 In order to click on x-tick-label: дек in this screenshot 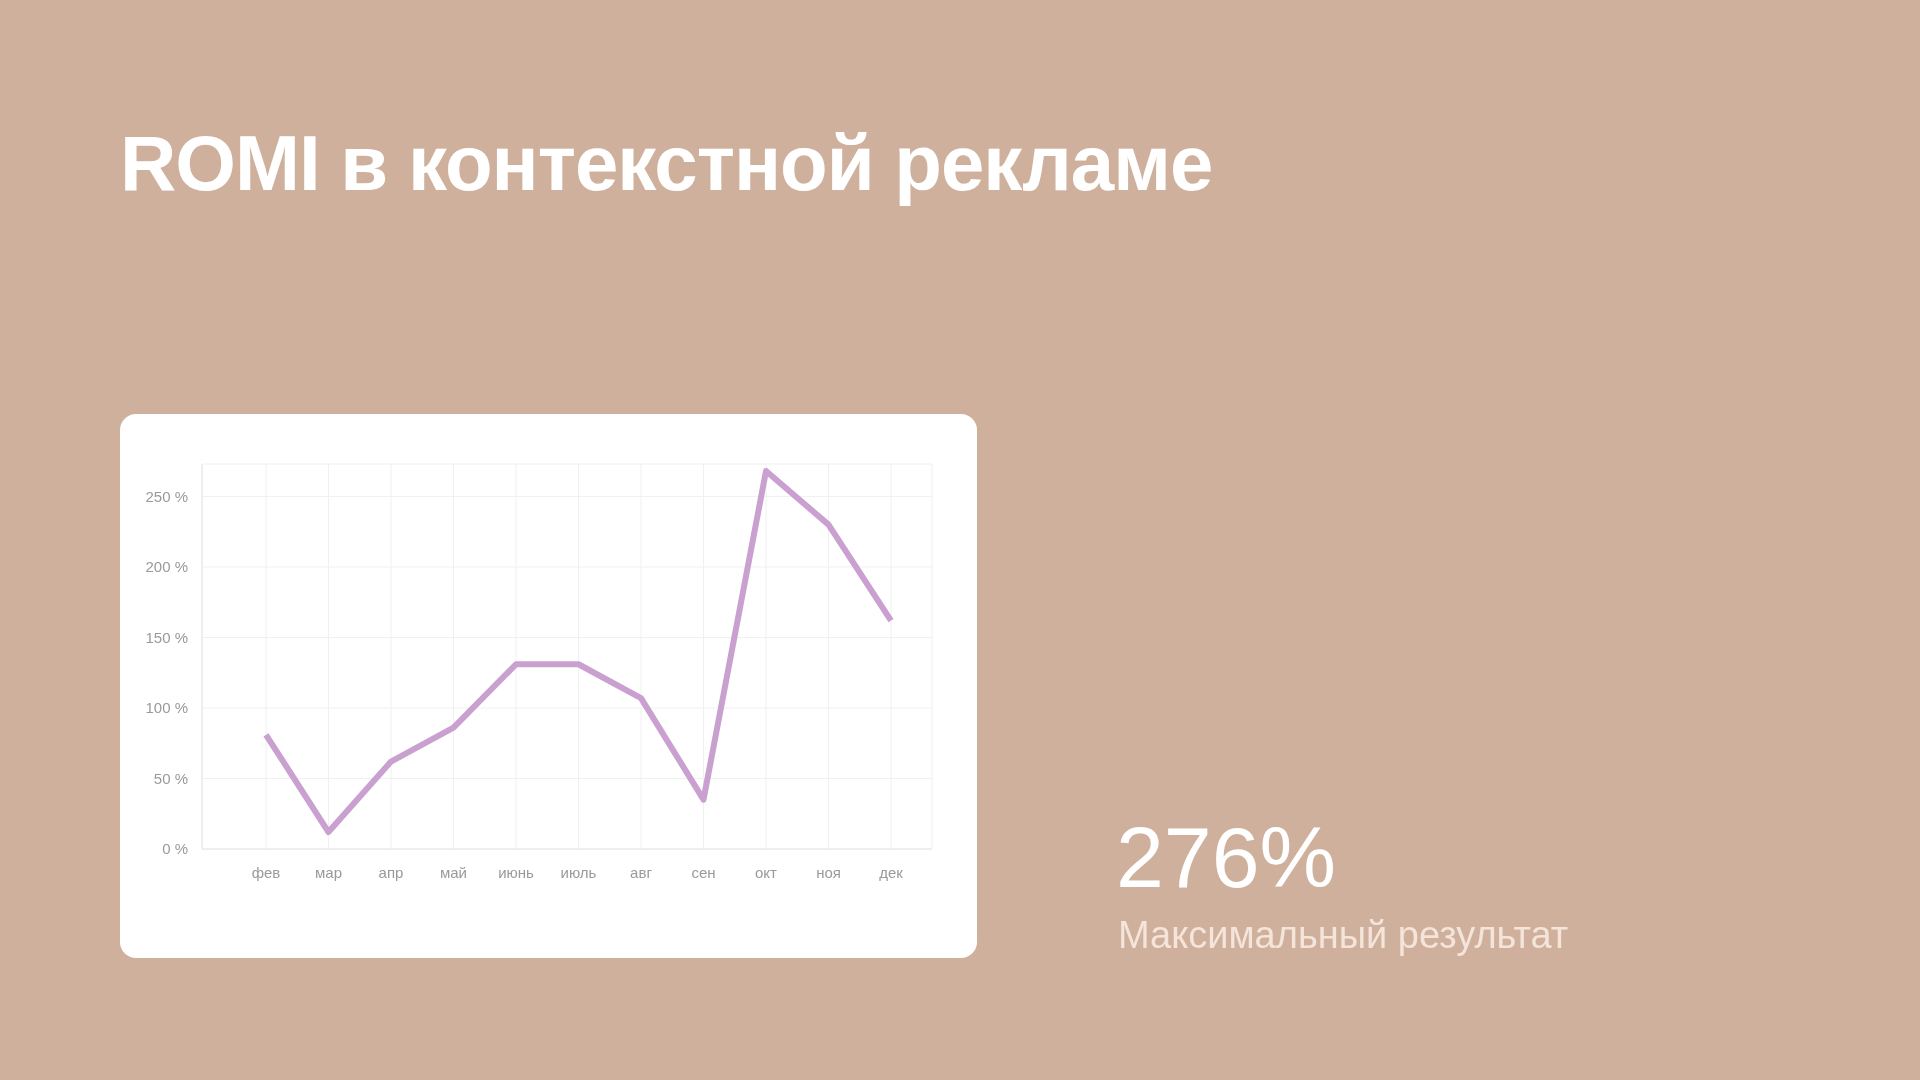, I will do `click(891, 872)`.